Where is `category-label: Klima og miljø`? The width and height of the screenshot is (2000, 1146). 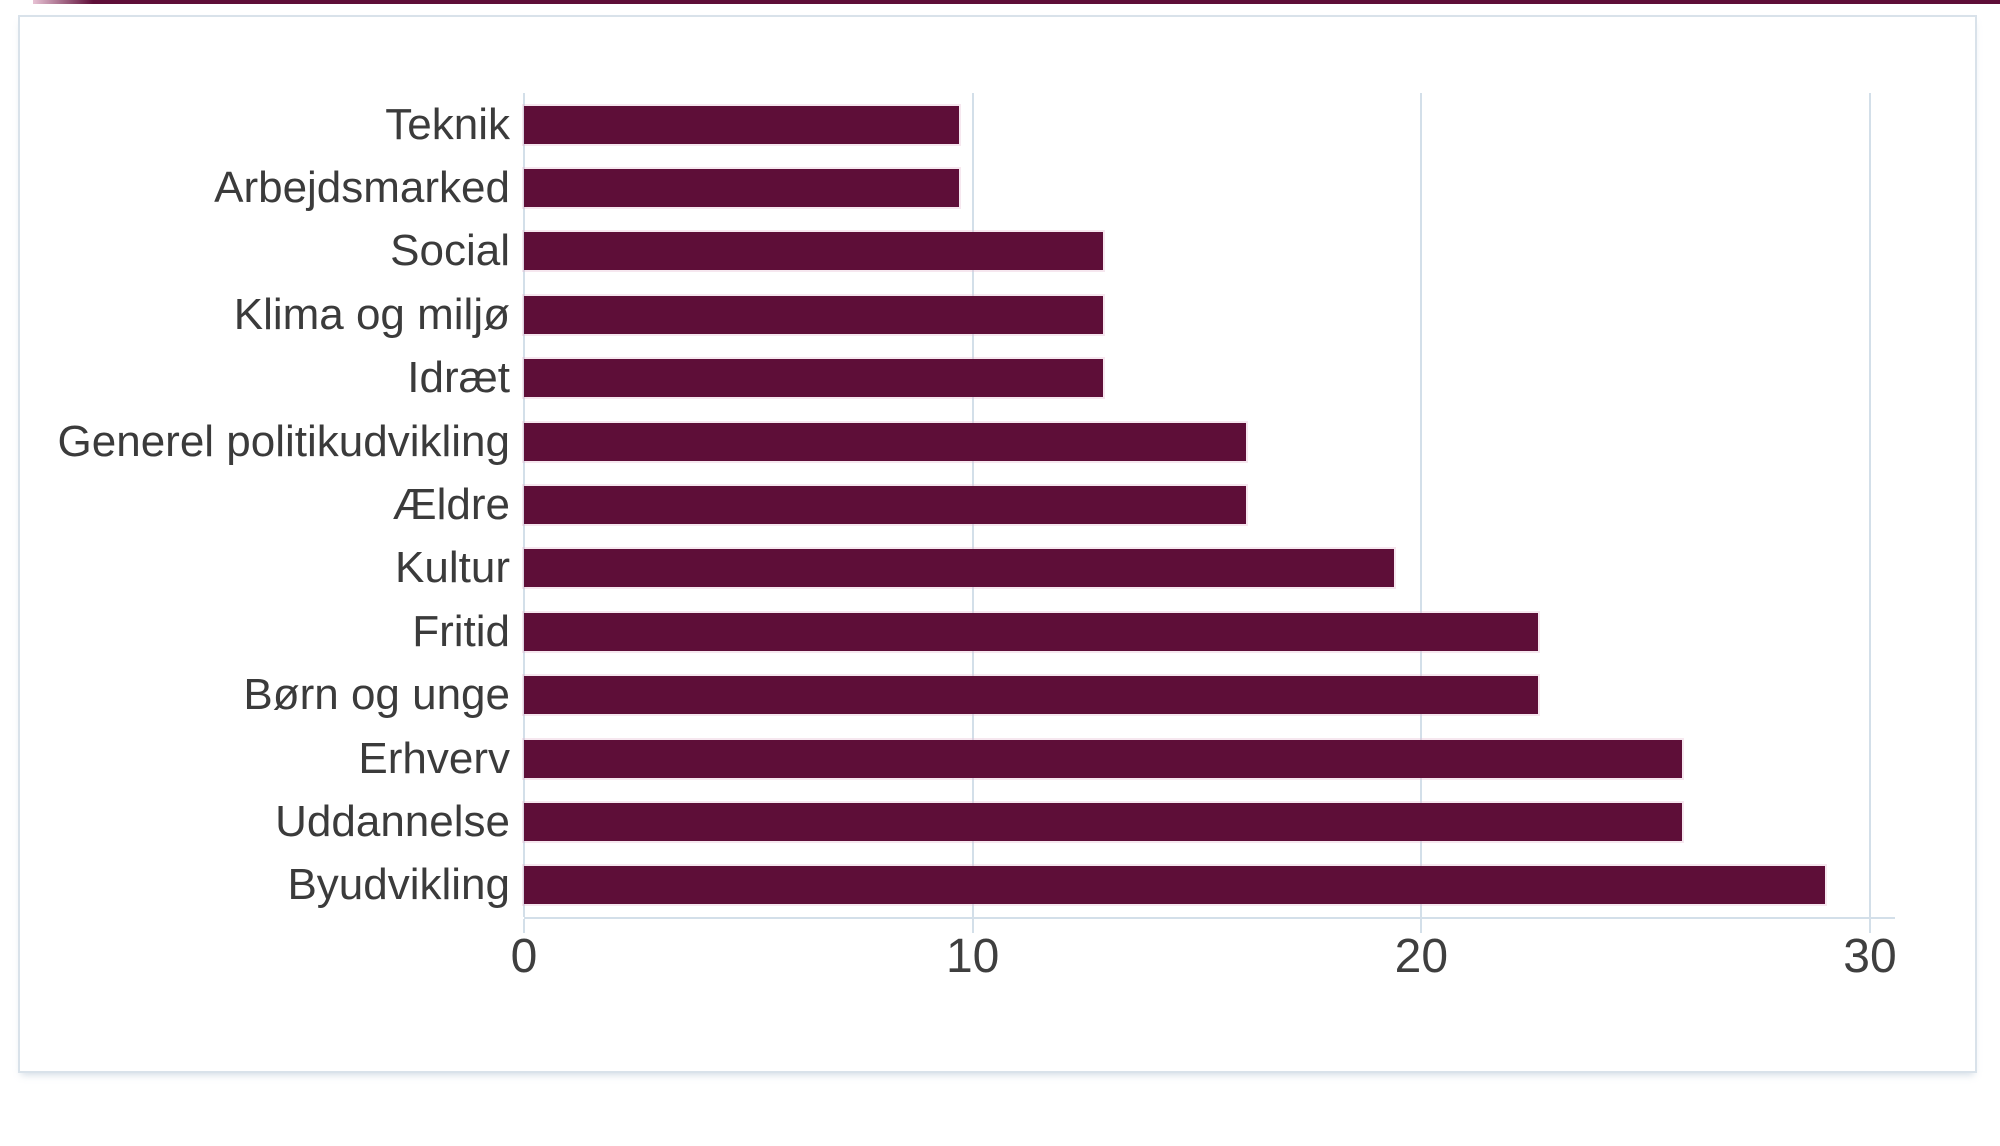
category-label: Klima og miljø is located at coordinates (371, 314).